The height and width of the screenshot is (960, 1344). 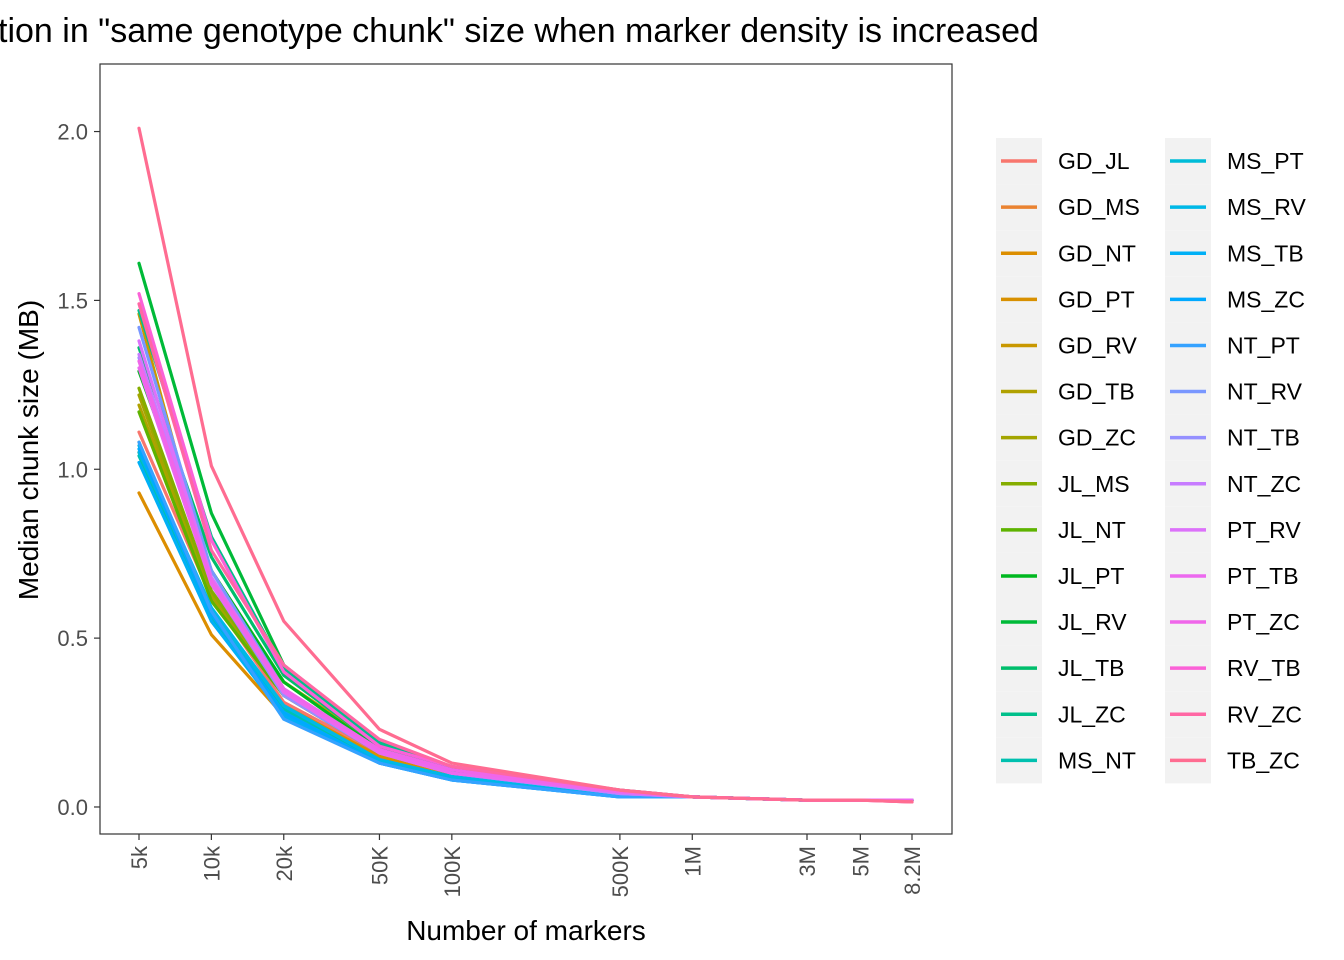 I want to click on legend-label: RV_TB, so click(x=1264, y=668).